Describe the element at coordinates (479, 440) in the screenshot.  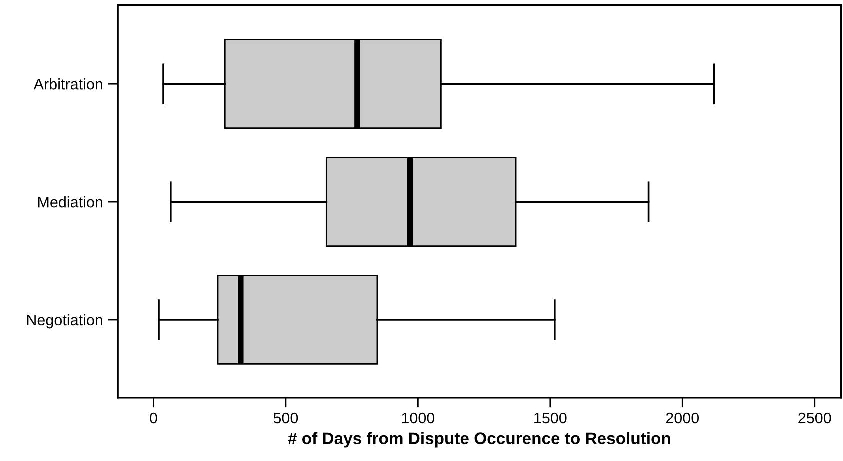
I see `x-axis-title: # of Days from Dispute Occurence to Resolution` at that location.